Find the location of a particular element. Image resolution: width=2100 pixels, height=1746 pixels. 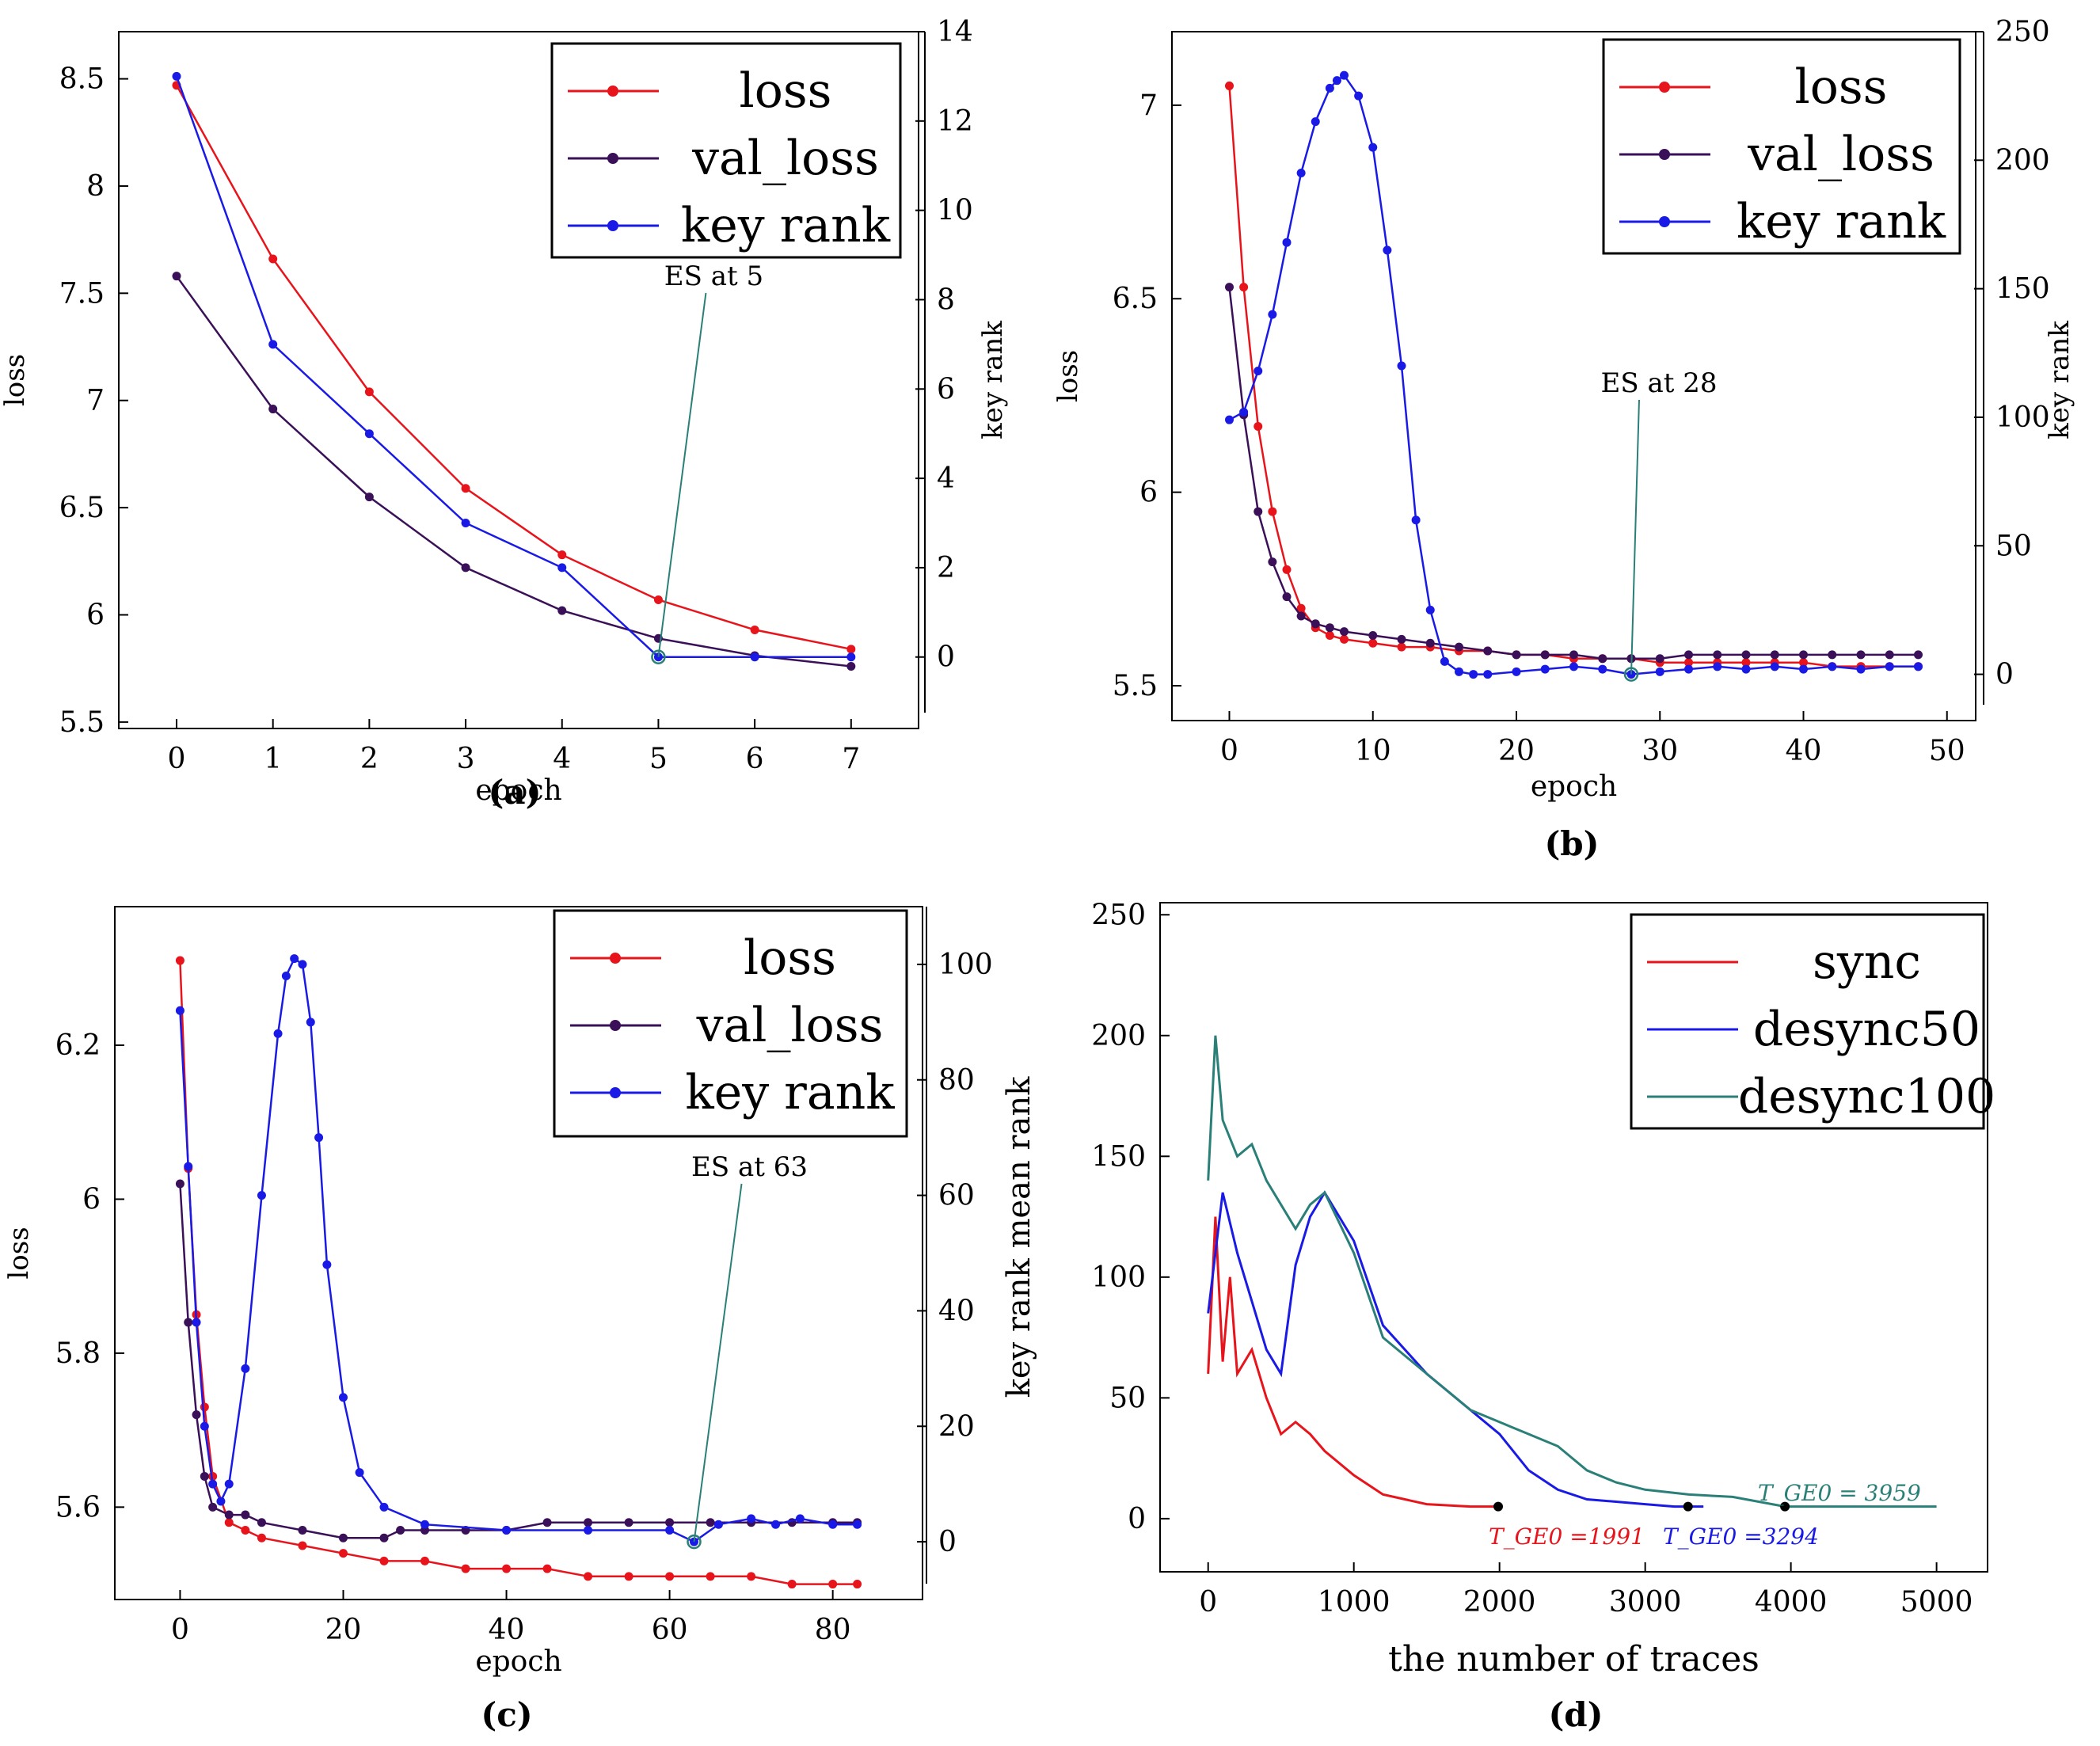

y-tick-label: 5.5 is located at coordinates (1135, 686).